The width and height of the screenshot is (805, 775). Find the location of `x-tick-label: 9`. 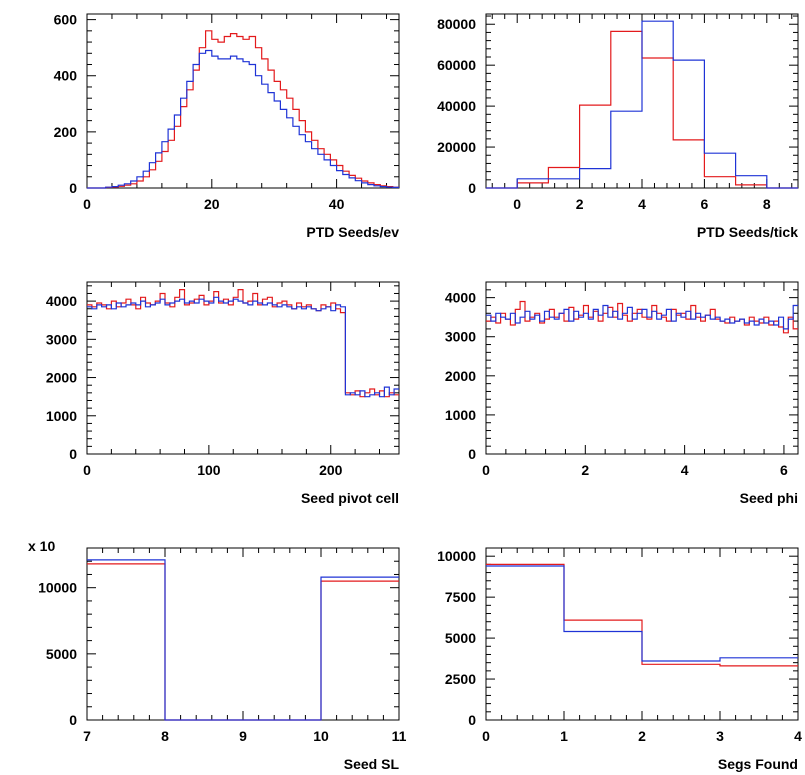

x-tick-label: 9 is located at coordinates (243, 736).